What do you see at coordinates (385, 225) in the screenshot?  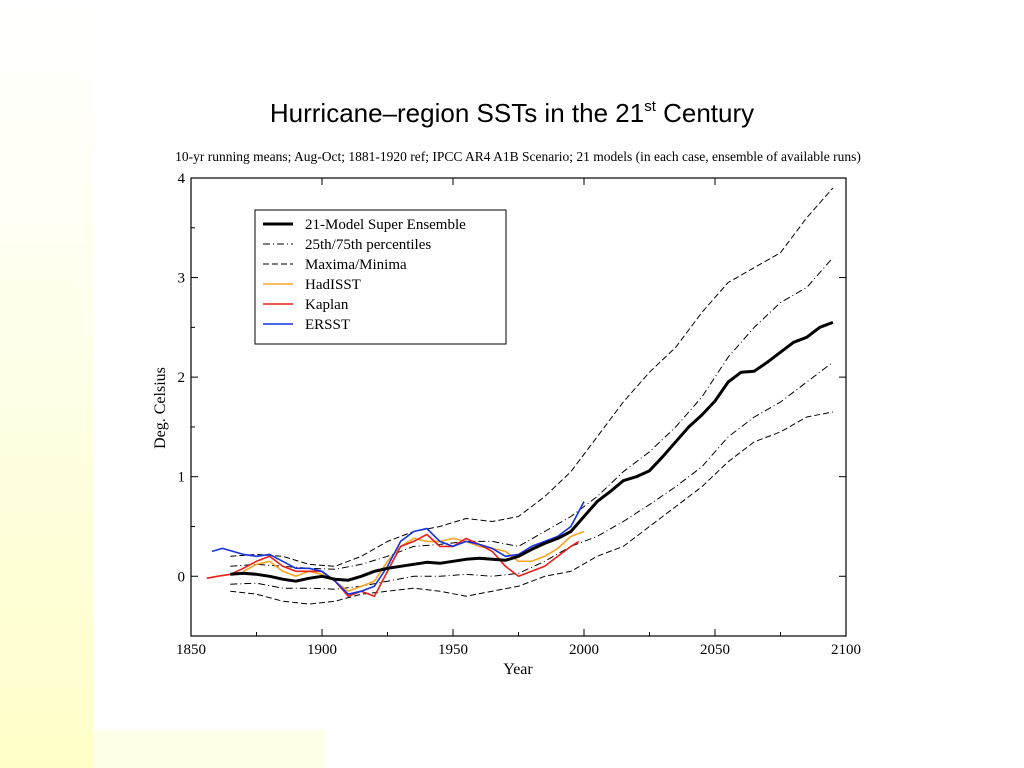 I see `legend-label: 21-Model Super Ensemble` at bounding box center [385, 225].